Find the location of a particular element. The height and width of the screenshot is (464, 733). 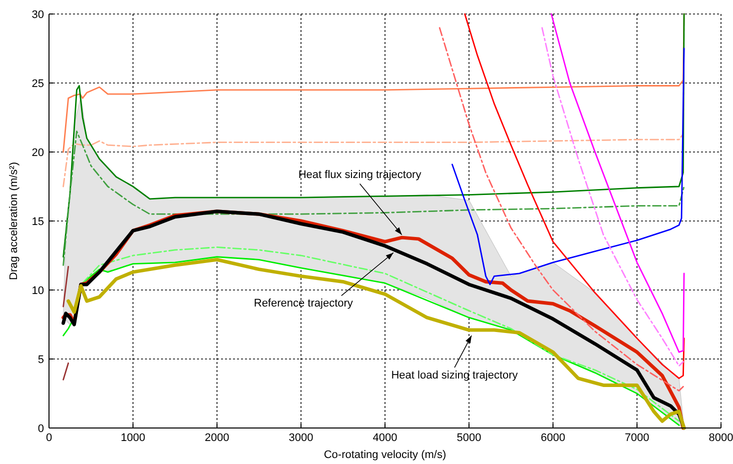

x-axis-title: Co-rotating velocity (m/s) is located at coordinates (385, 455).